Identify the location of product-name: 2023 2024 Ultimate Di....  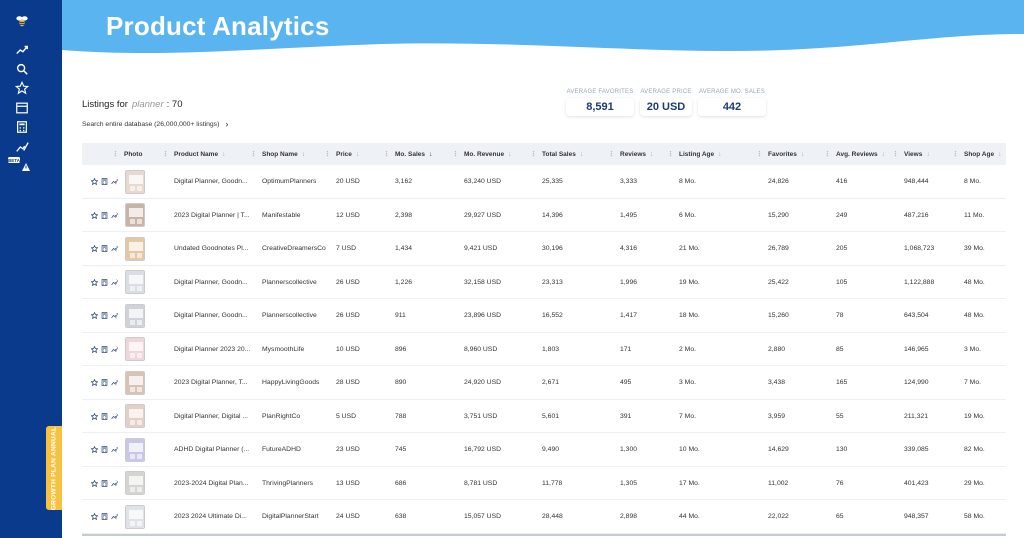
(210, 517).